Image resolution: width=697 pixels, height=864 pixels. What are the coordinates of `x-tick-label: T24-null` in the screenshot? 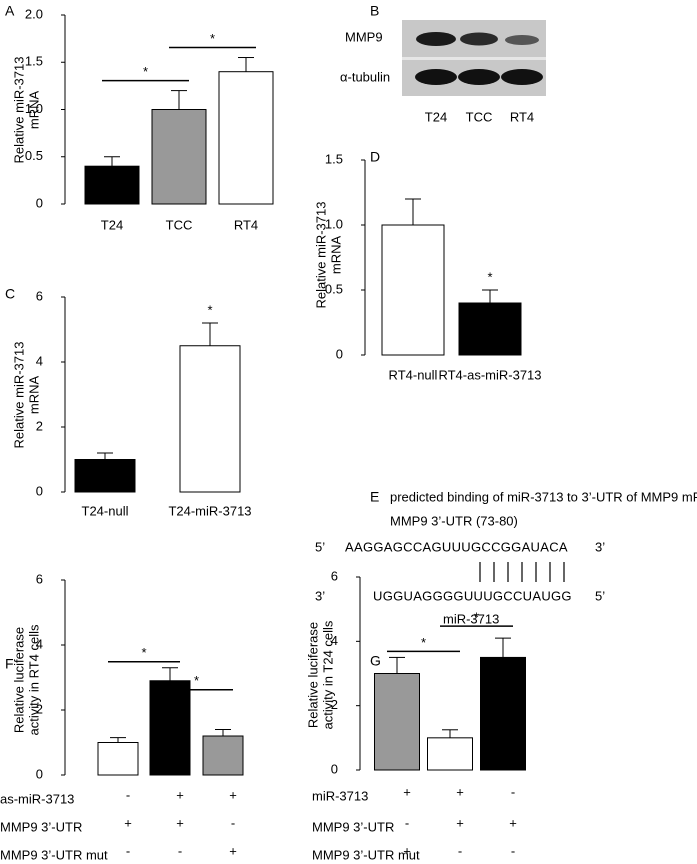 It's located at (105, 510).